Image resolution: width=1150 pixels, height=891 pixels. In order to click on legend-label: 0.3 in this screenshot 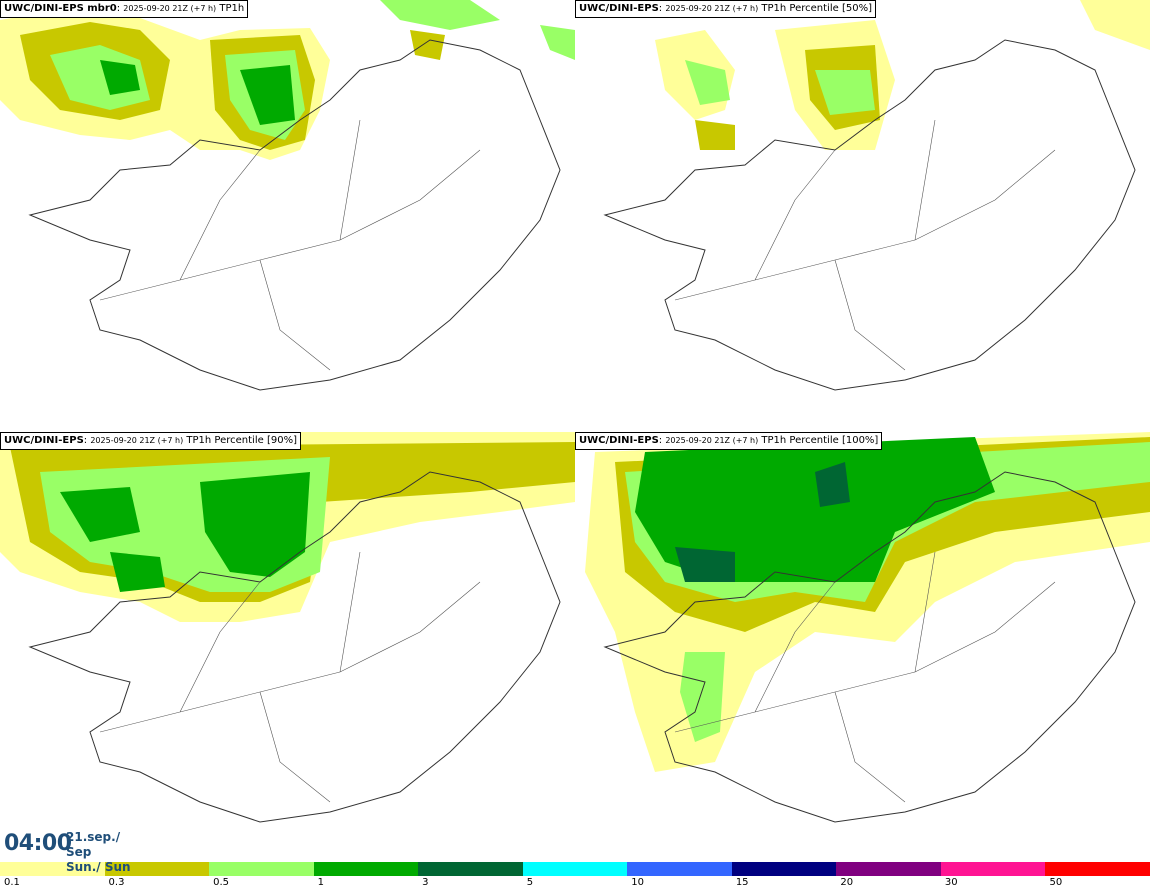, I will do `click(116, 882)`.